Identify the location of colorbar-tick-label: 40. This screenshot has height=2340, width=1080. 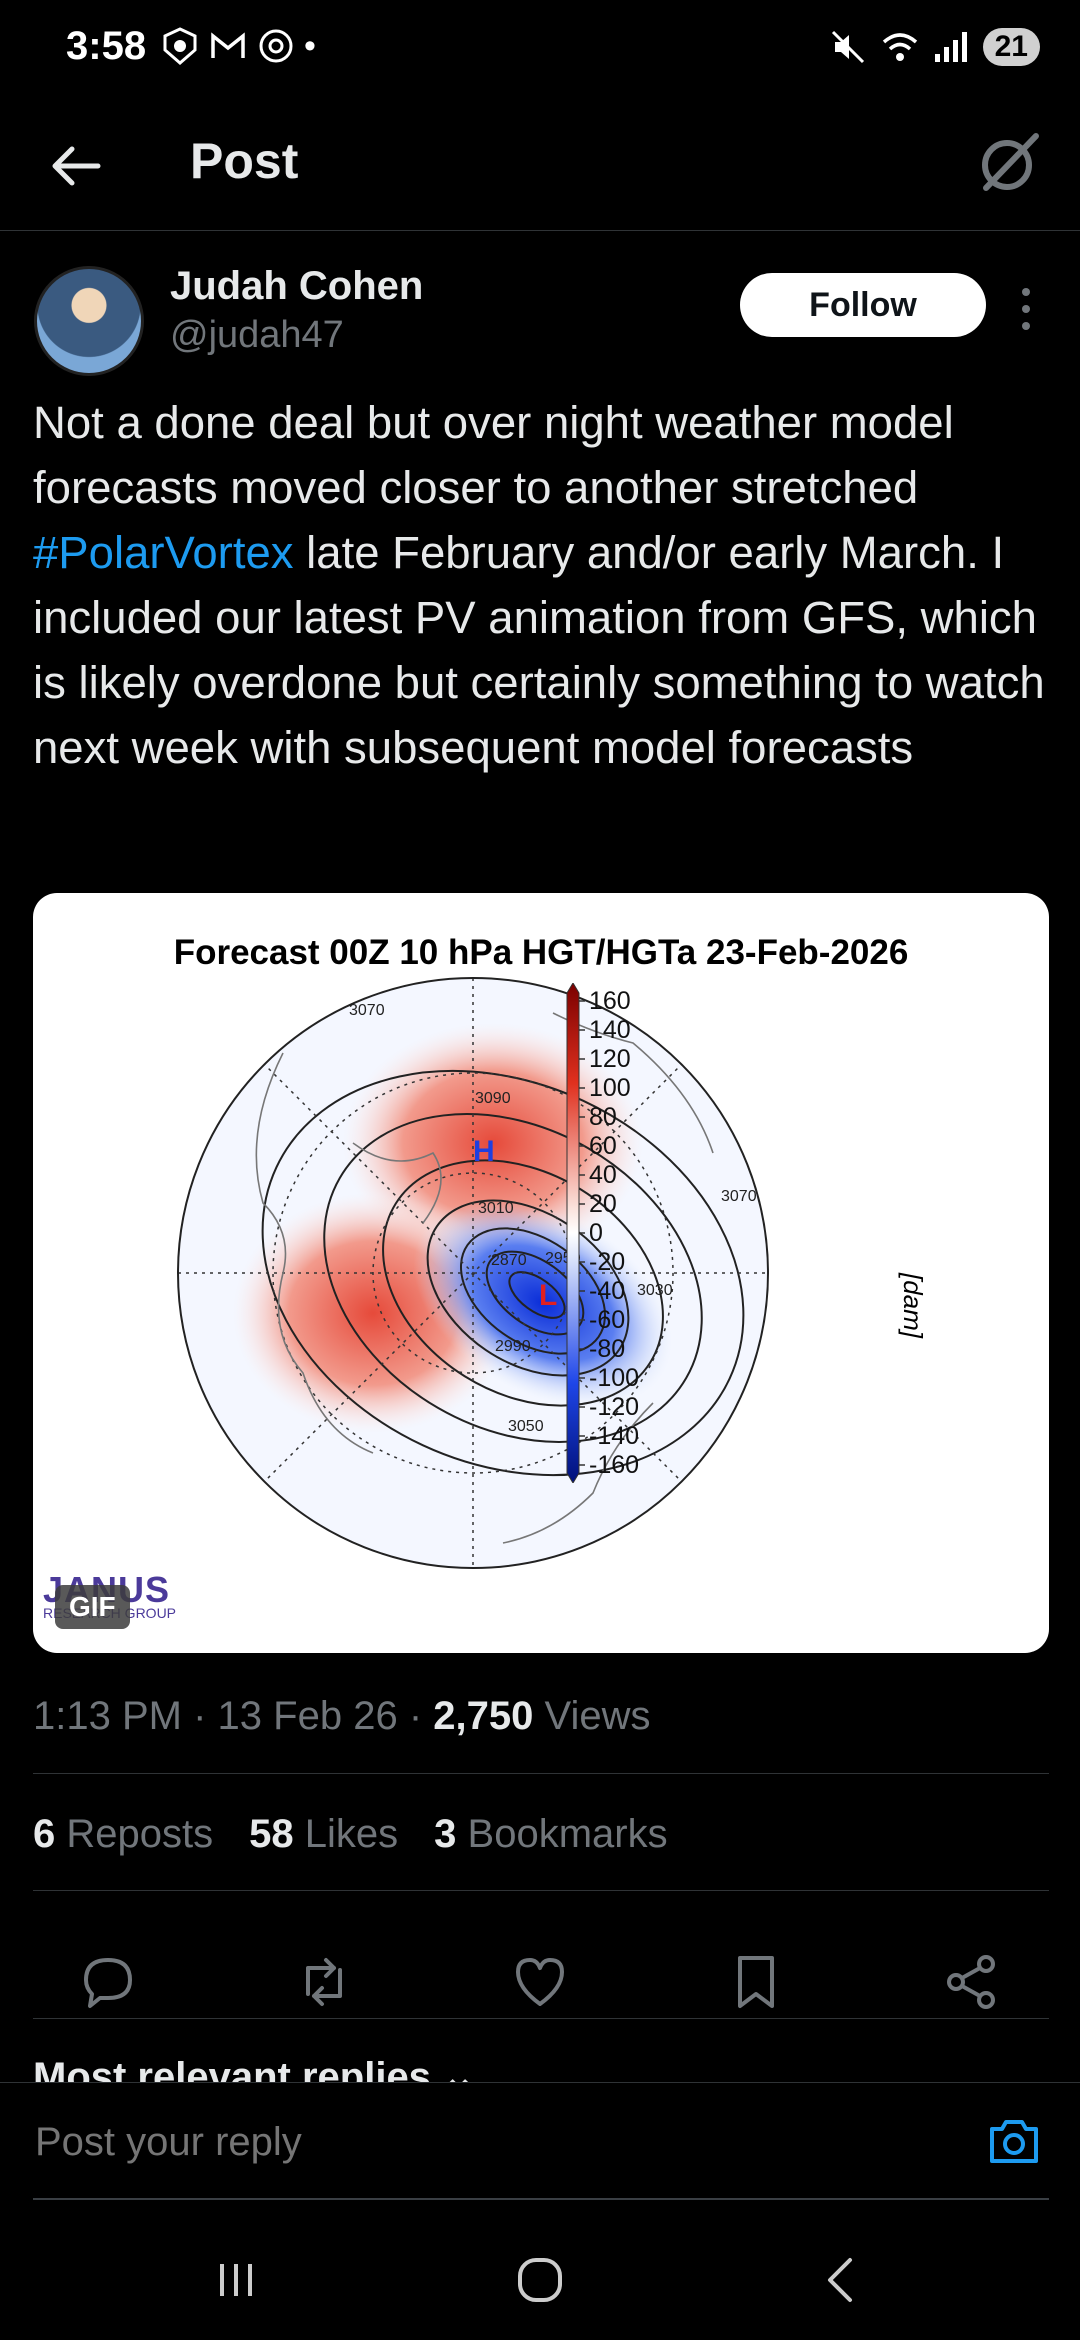
(603, 1175).